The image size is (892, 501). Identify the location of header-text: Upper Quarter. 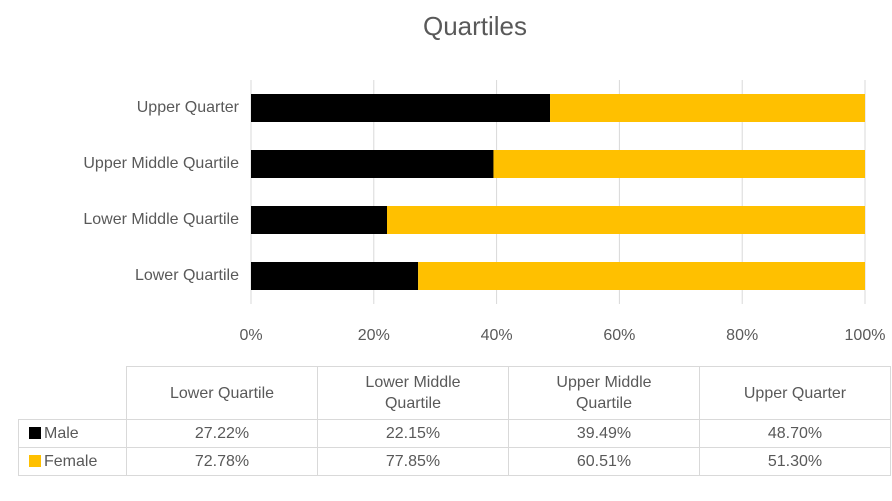
(795, 393).